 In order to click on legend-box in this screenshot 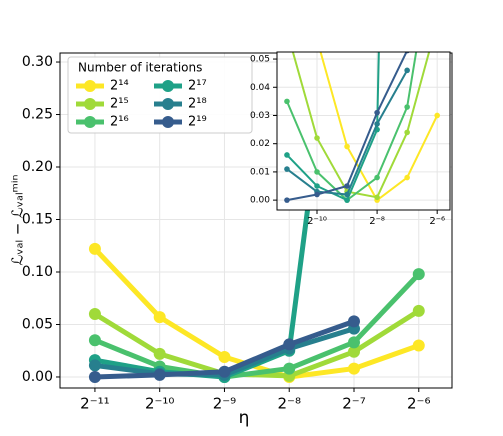, I will do `click(160, 95)`.